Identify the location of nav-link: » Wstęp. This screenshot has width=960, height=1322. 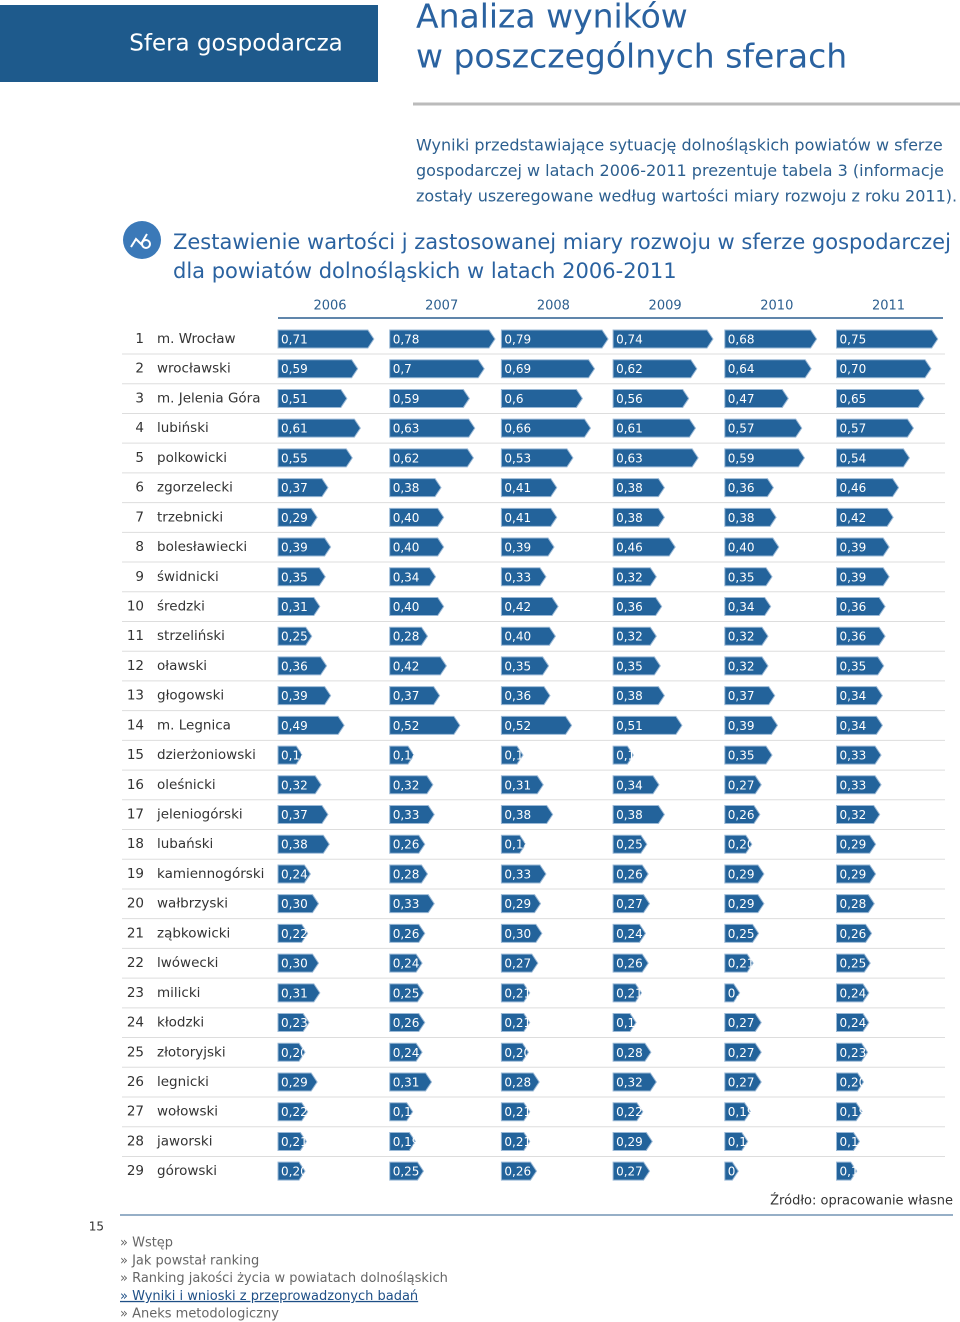
(146, 1243).